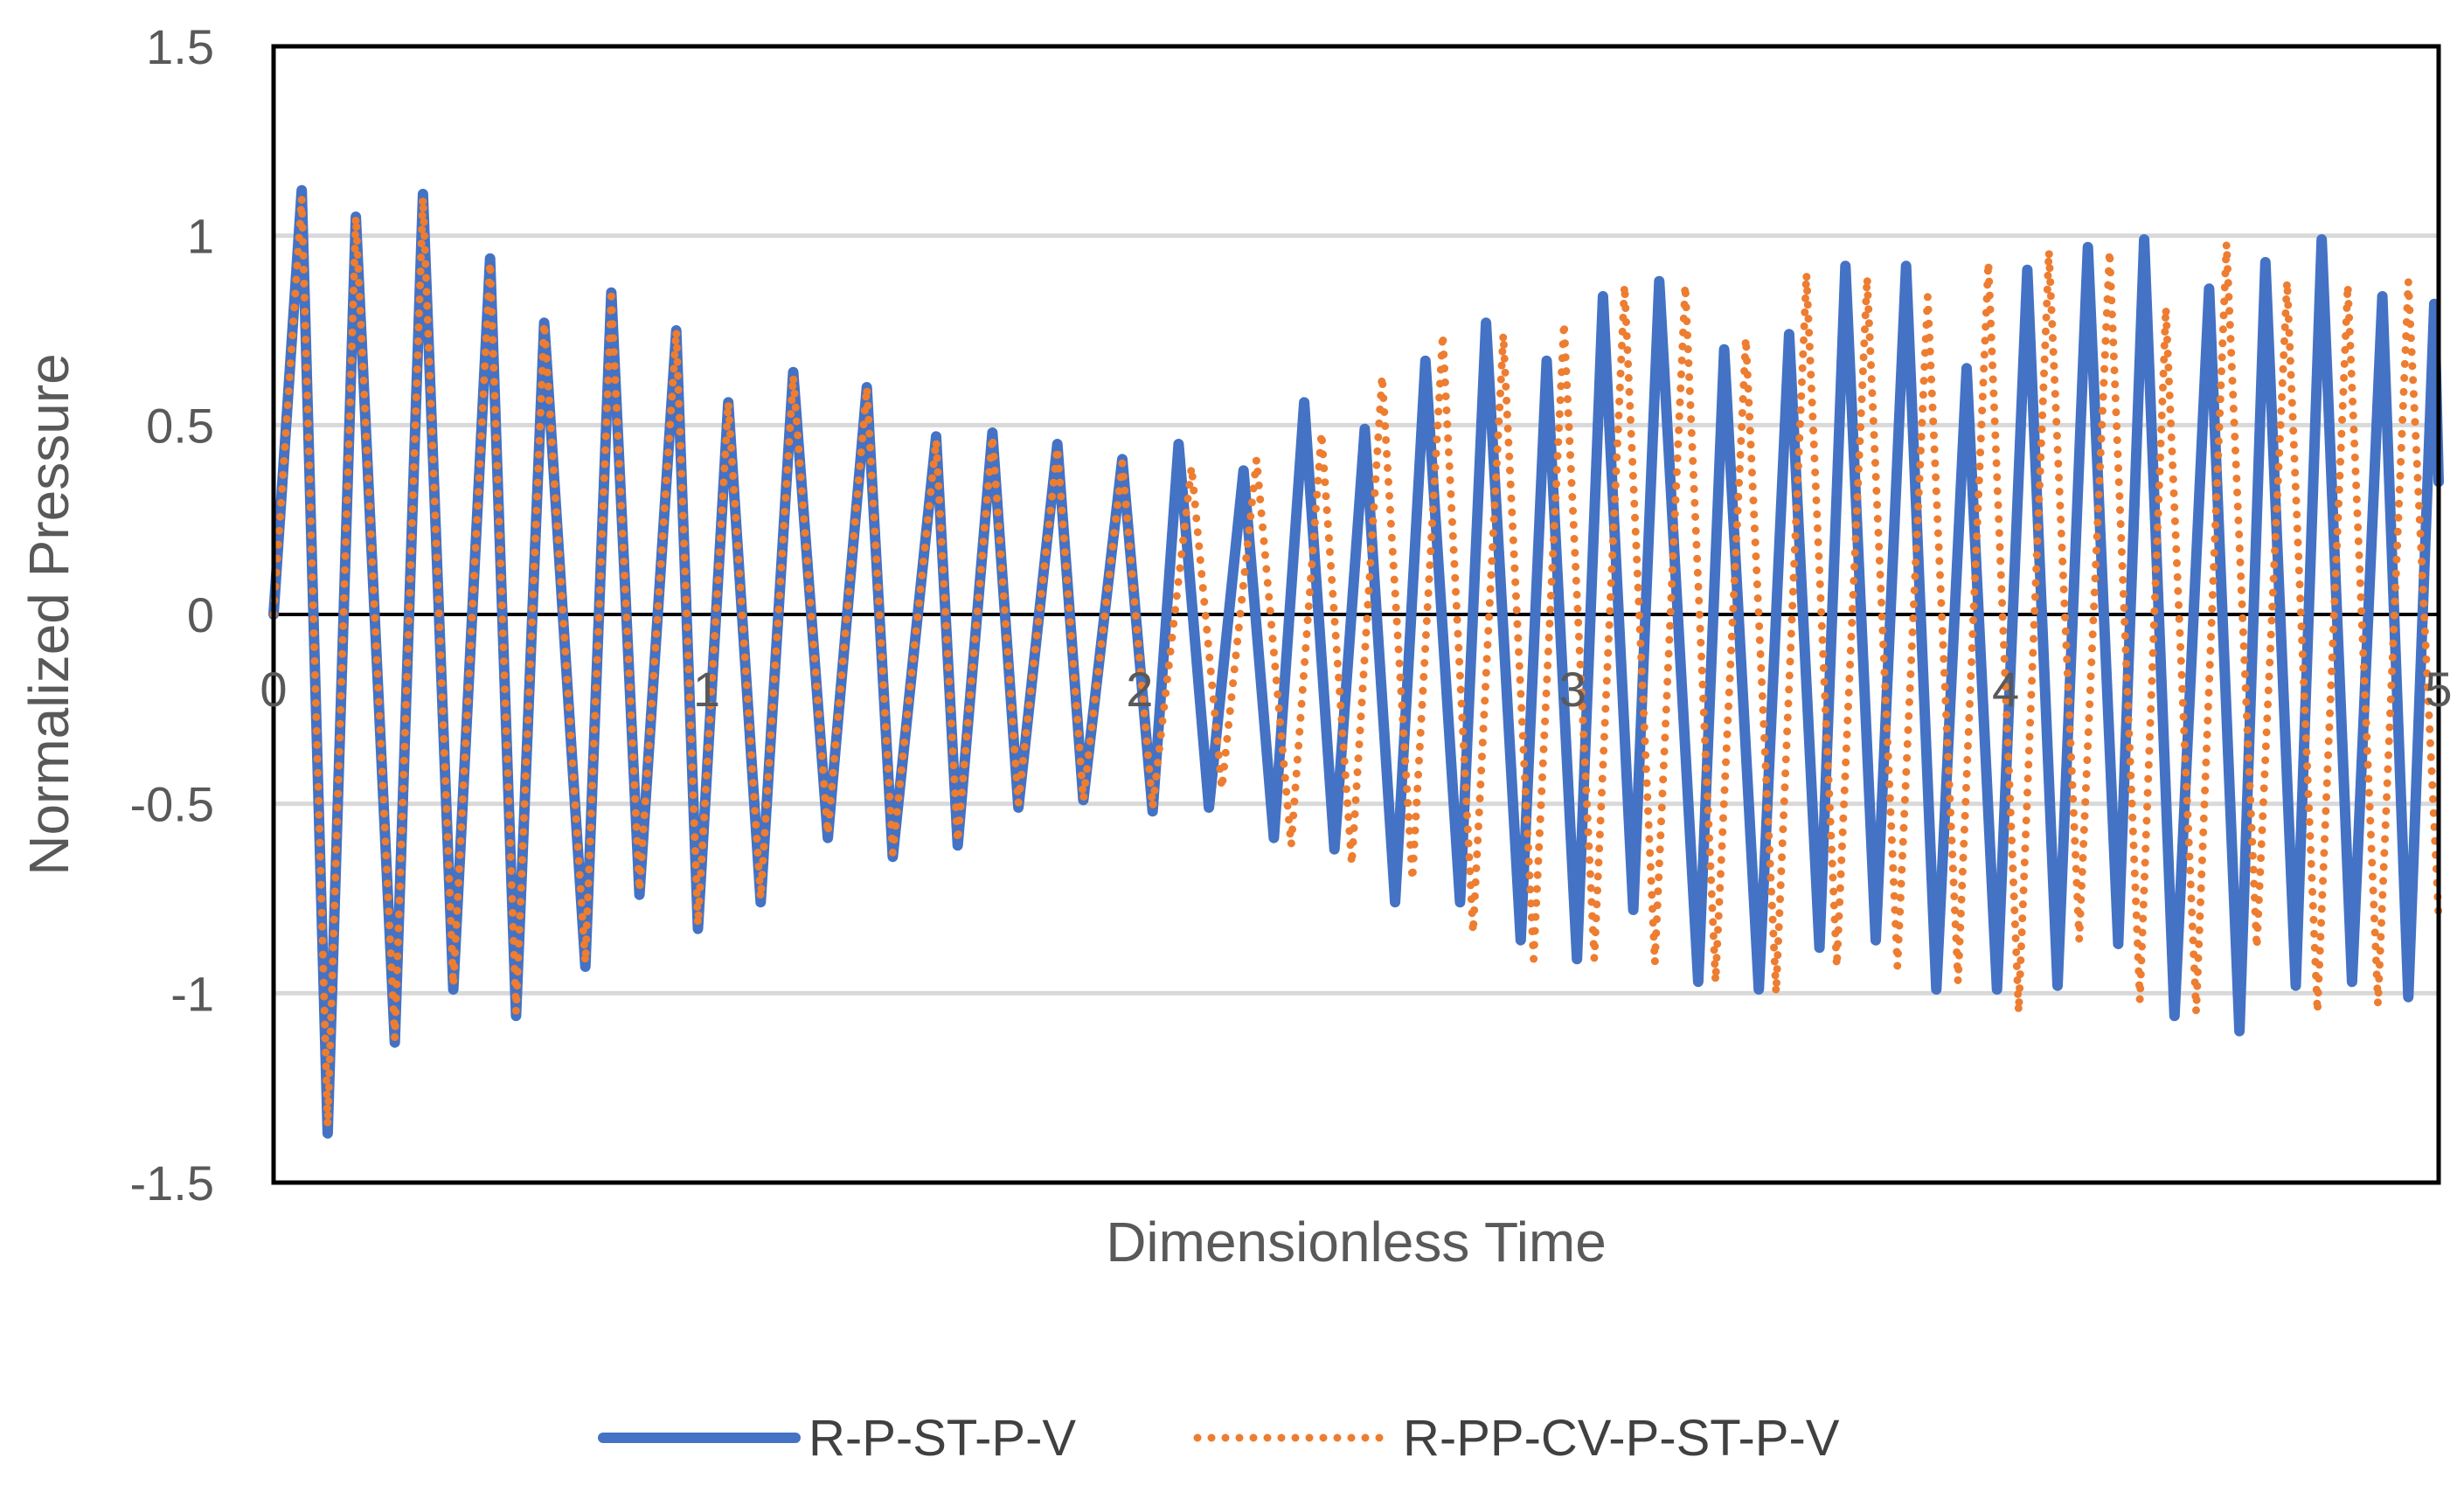  Describe the element at coordinates (49, 614) in the screenshot. I see `y-axis-title: Normalized Pressure` at that location.